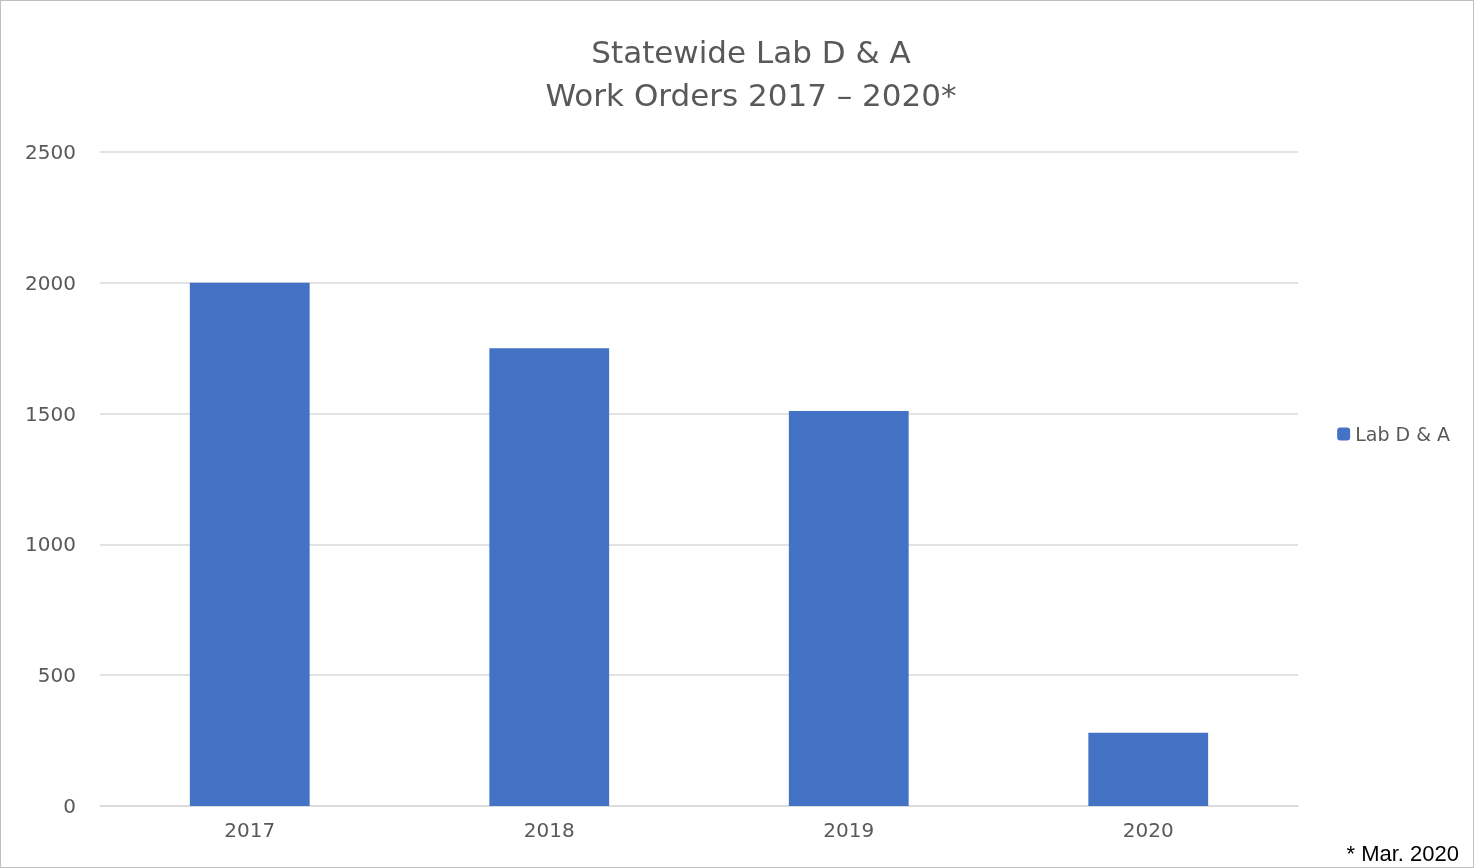  Describe the element at coordinates (250, 830) in the screenshot. I see `x-tick-label: 2017` at that location.